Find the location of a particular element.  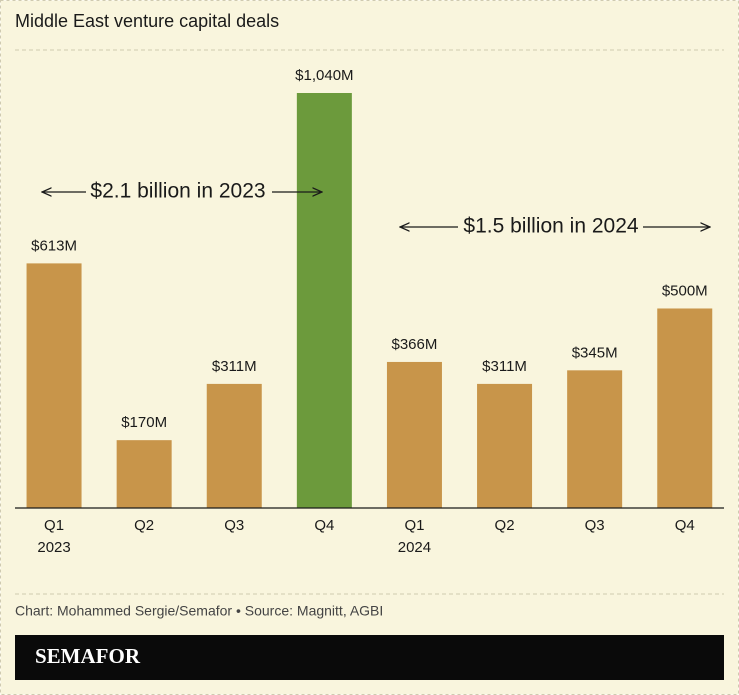

value-label: $613M is located at coordinates (54, 245).